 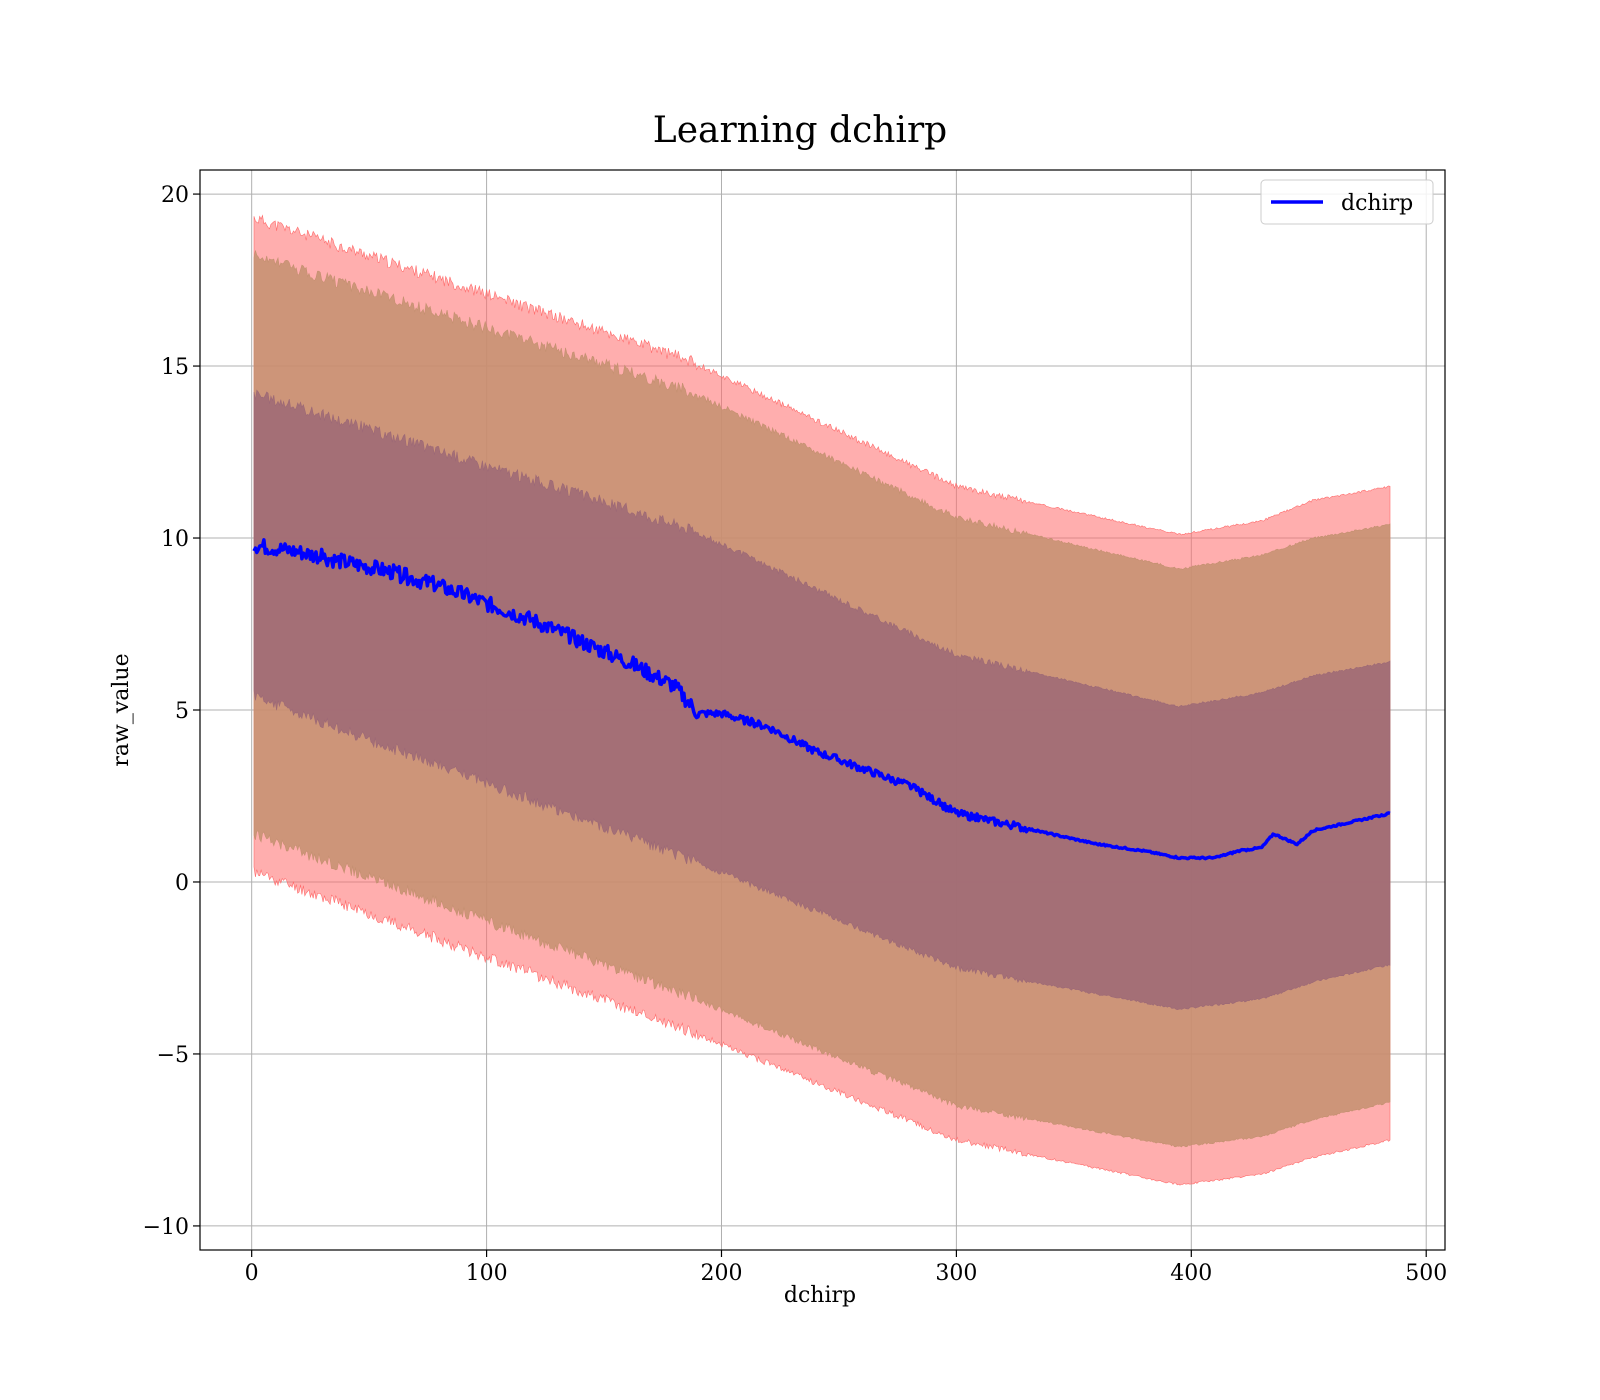 I want to click on chart-title: Learning dchirp, so click(x=800, y=130).